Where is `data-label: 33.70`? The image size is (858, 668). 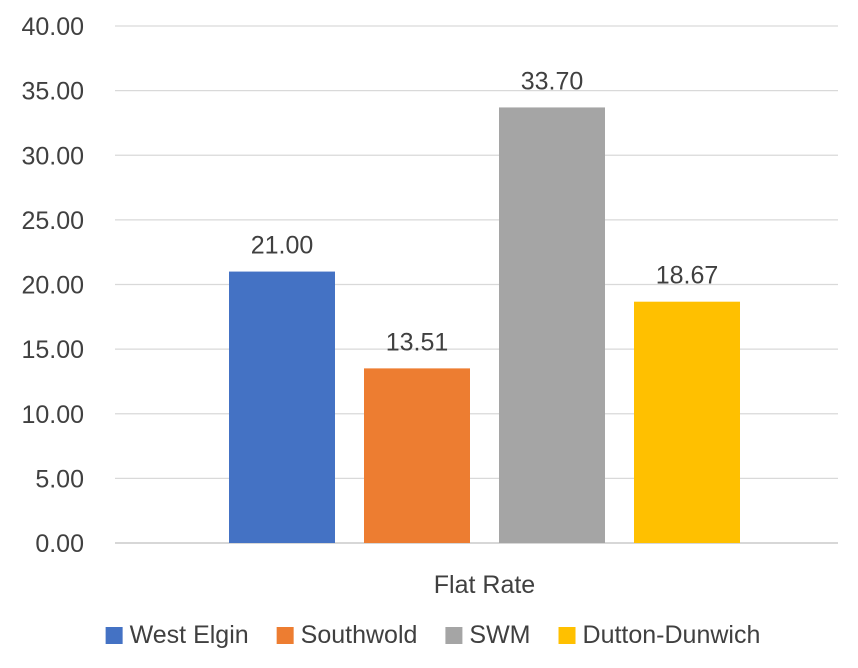
data-label: 33.70 is located at coordinates (552, 81).